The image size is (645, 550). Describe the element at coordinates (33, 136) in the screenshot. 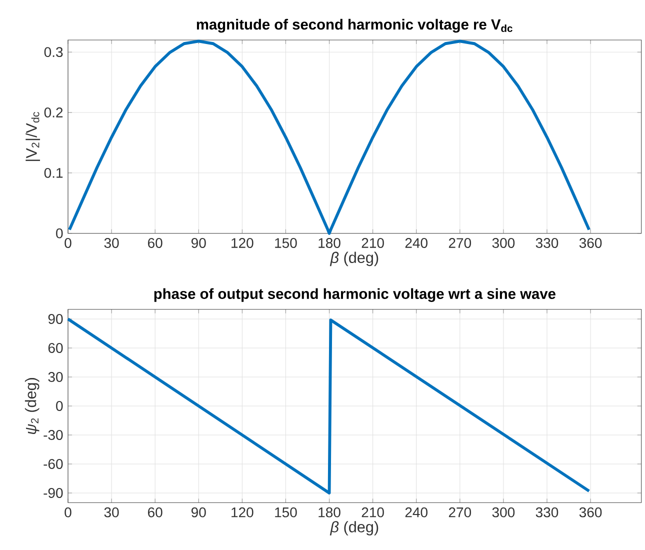

I see `y-axis-title: |V$_{2}$|/V$_{dc}$` at that location.